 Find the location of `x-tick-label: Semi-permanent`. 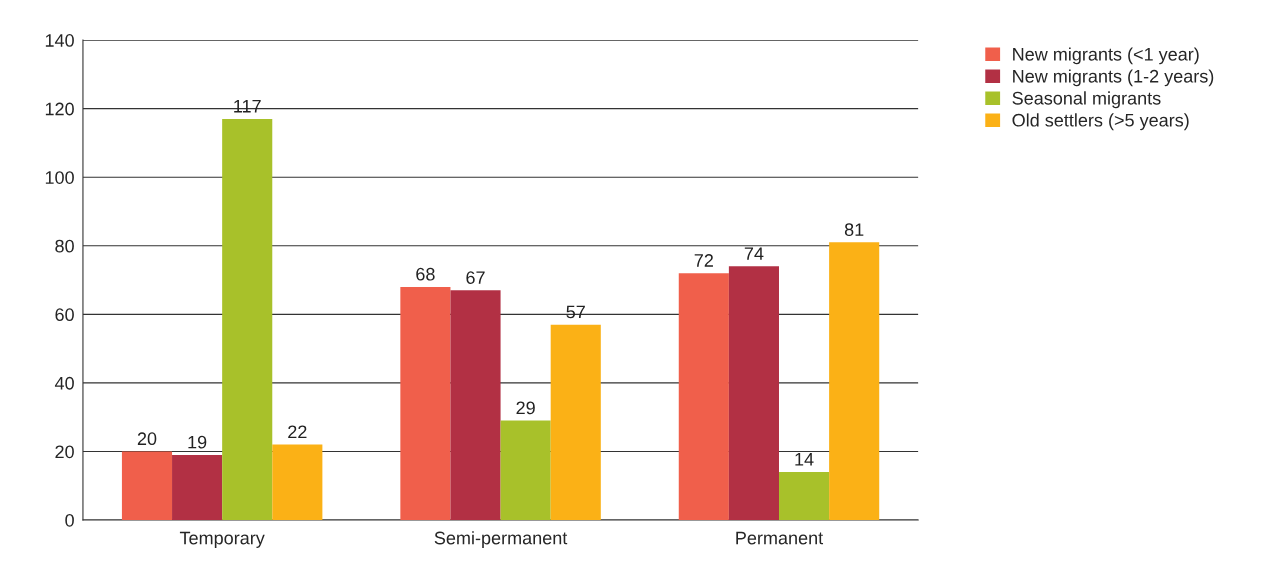

x-tick-label: Semi-permanent is located at coordinates (501, 539).